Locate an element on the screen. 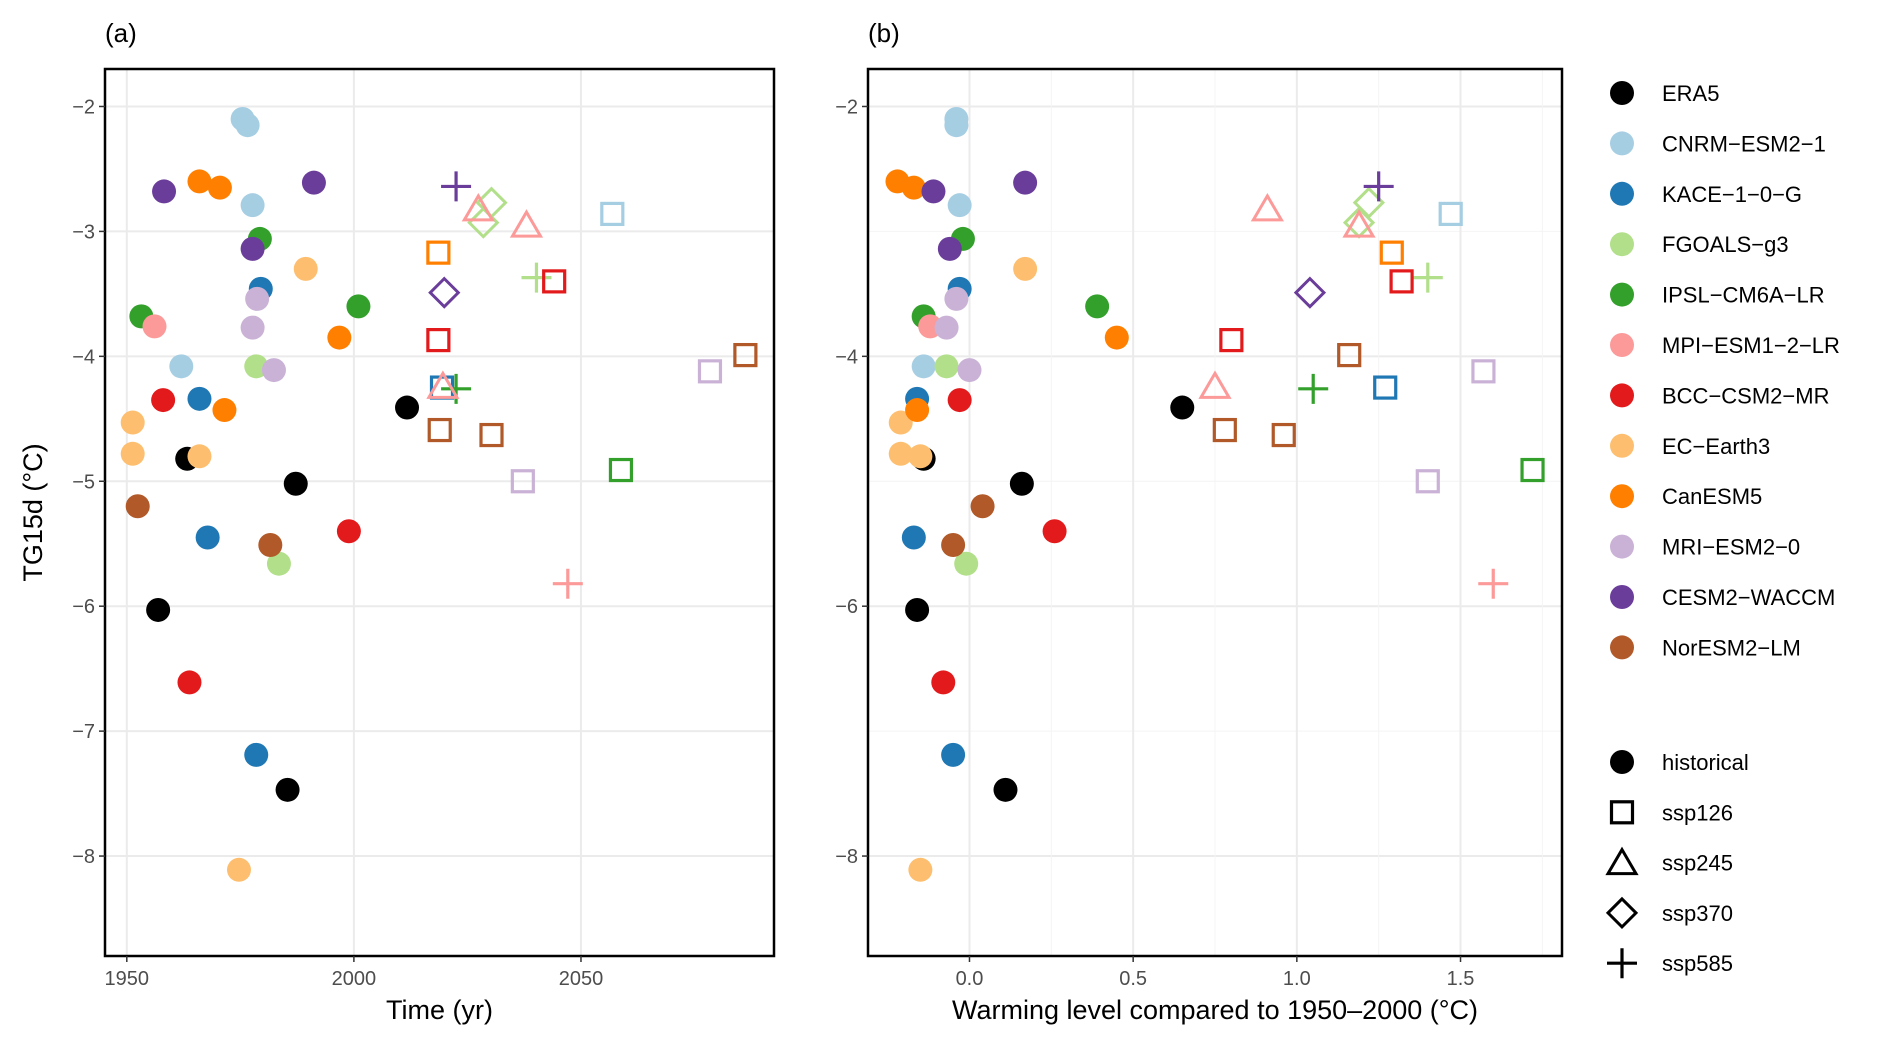 This screenshot has height=1054, width=1892. legend-label: ssp370 is located at coordinates (1697, 913).